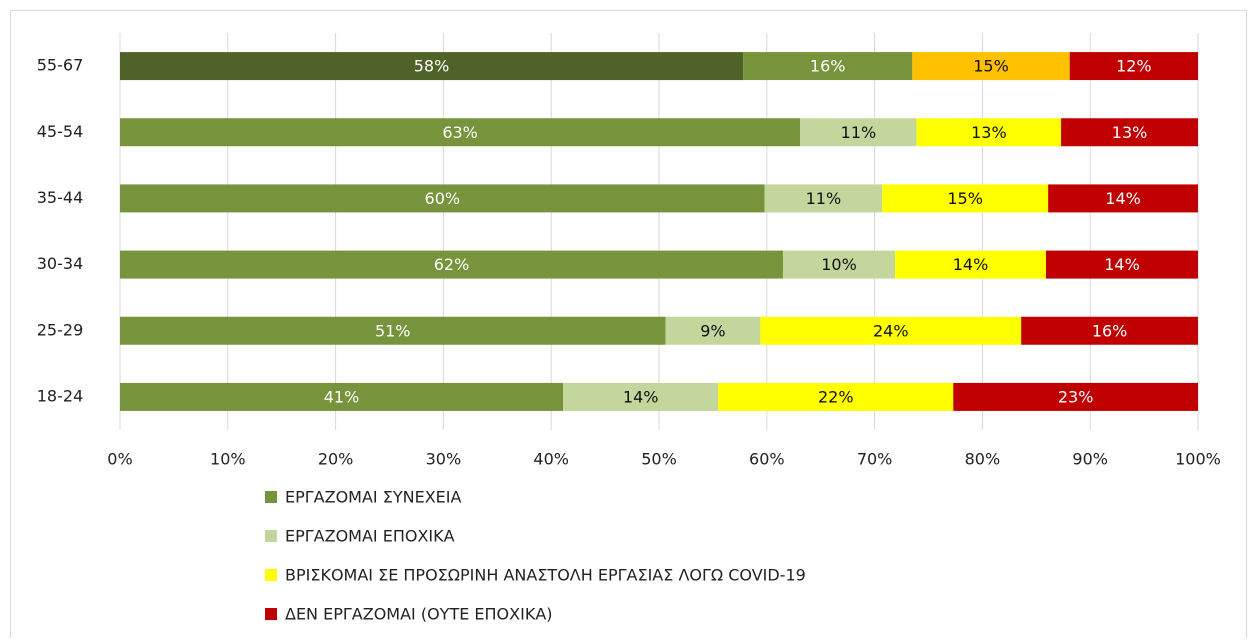 The image size is (1257, 642). I want to click on legend-label: ΔΕΝ ΕΡΓΑΖΟΜΑΙ (ΟΥΤΕ ΕΠΟΧΙΚΑ), so click(419, 614).